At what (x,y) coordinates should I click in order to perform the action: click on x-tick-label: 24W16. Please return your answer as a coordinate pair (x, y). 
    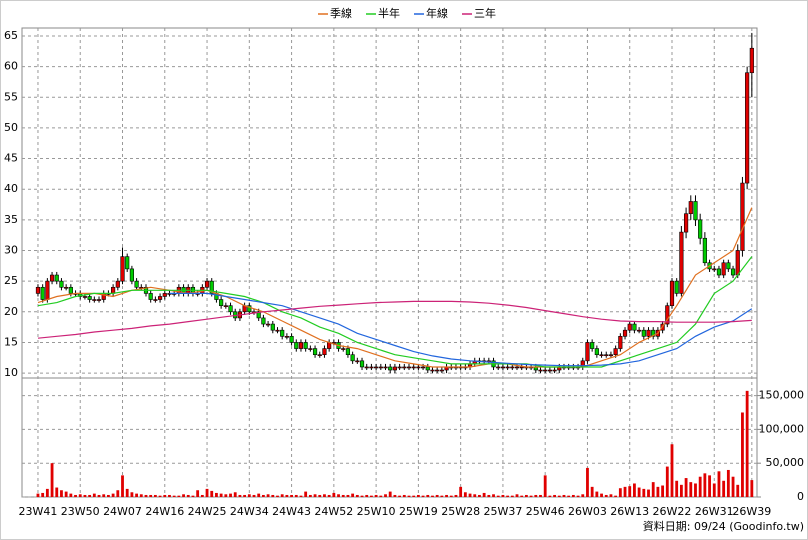
    Looking at the image, I should click on (164, 511).